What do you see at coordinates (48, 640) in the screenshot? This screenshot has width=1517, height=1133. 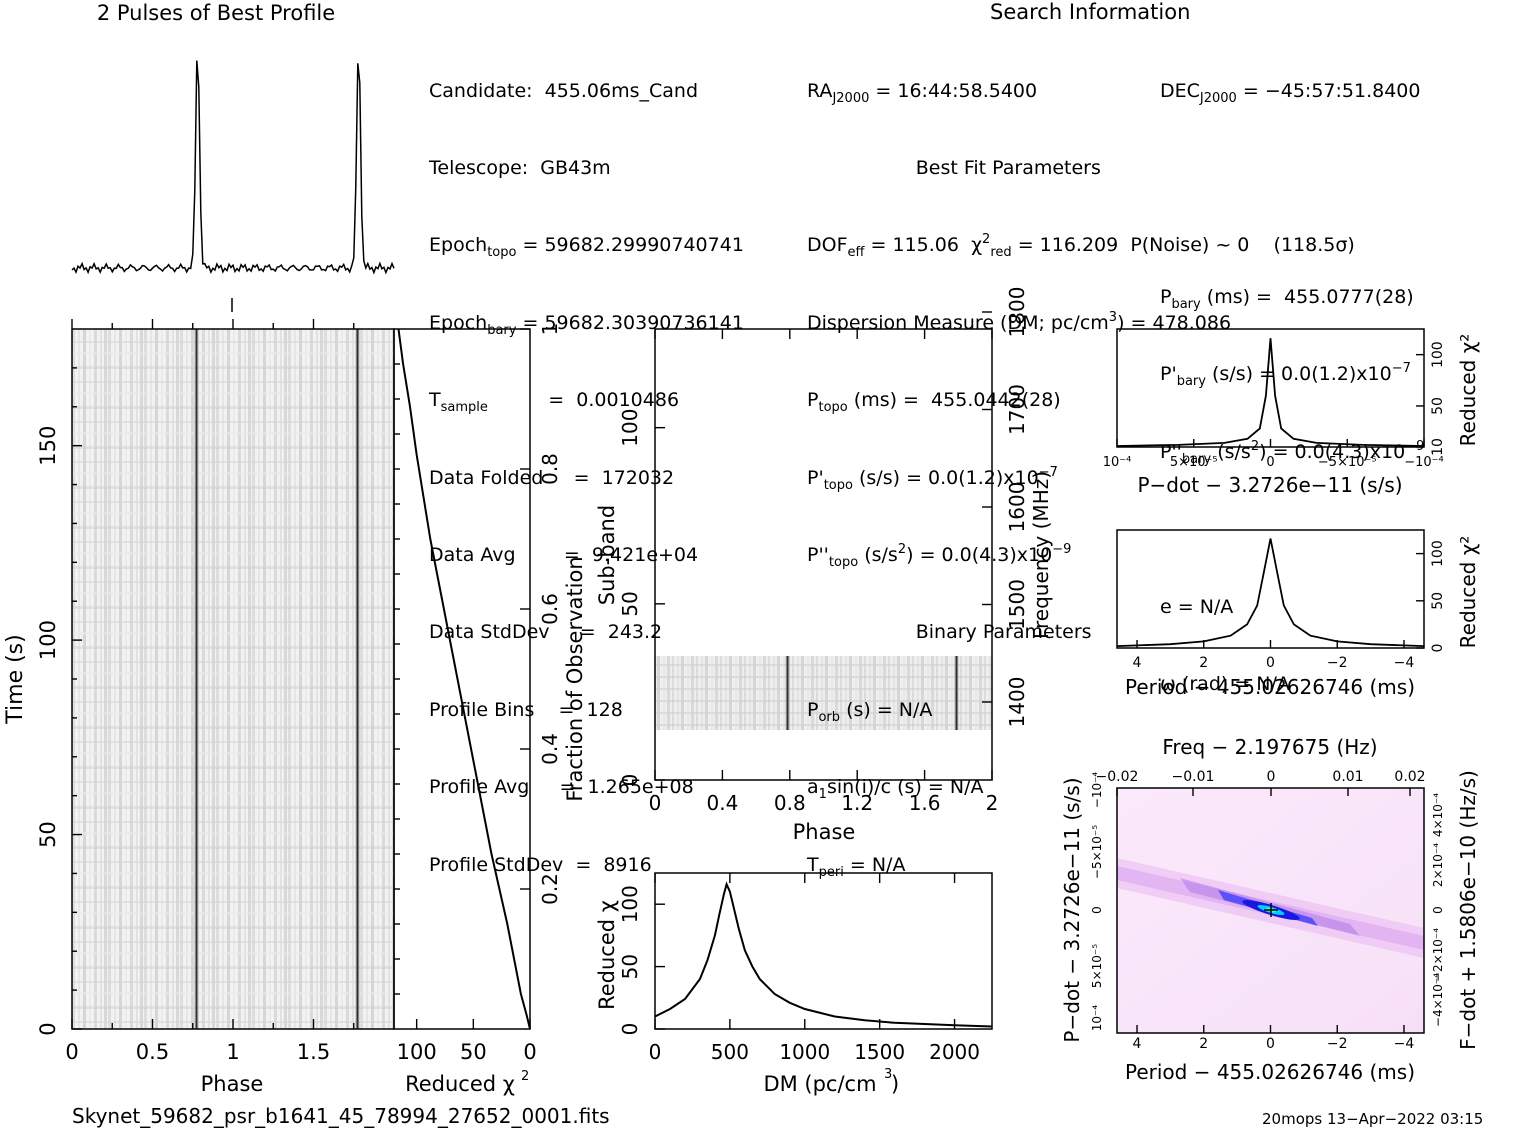 I see `tp-ytick-2: 100` at bounding box center [48, 640].